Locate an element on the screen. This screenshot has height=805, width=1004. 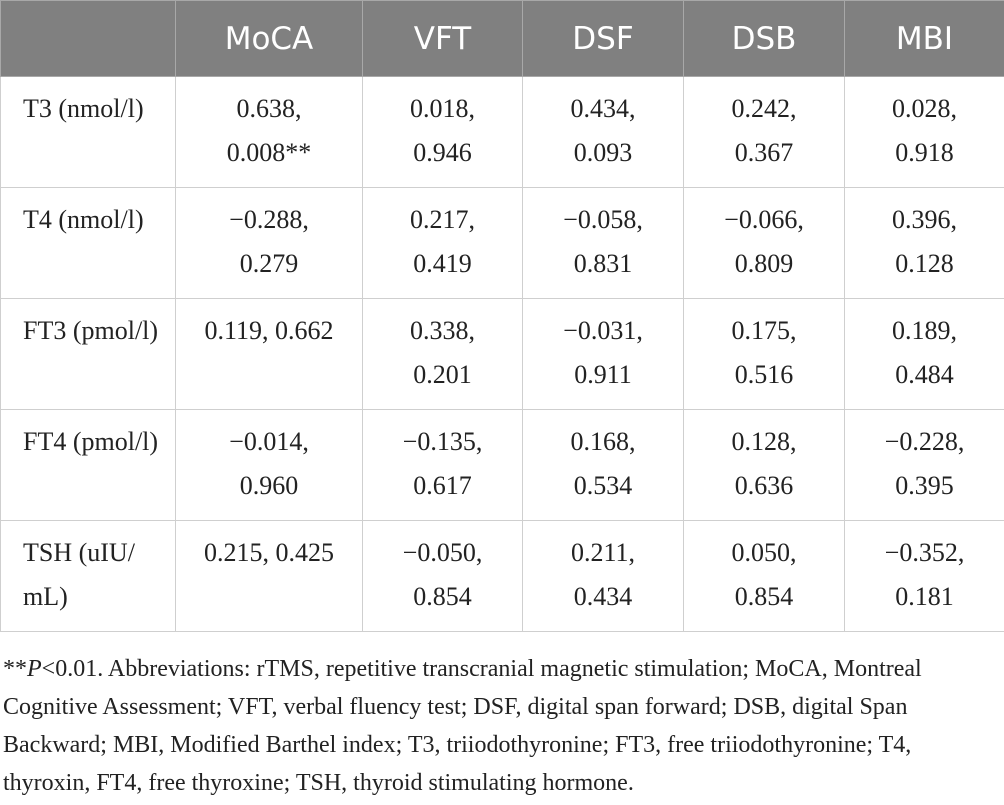
table-cell: 0.189, 0.484 is located at coordinates (924, 354).